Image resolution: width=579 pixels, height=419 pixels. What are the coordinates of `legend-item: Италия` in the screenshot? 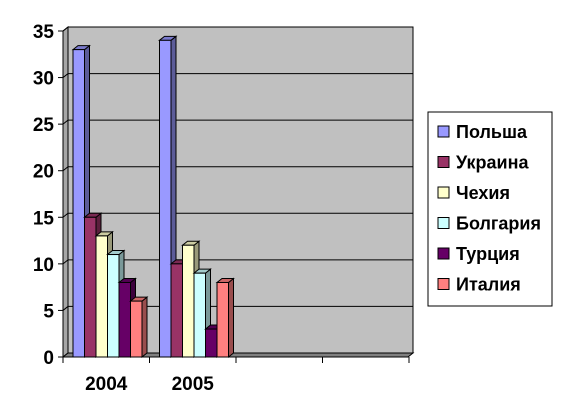 It's located at (479, 285).